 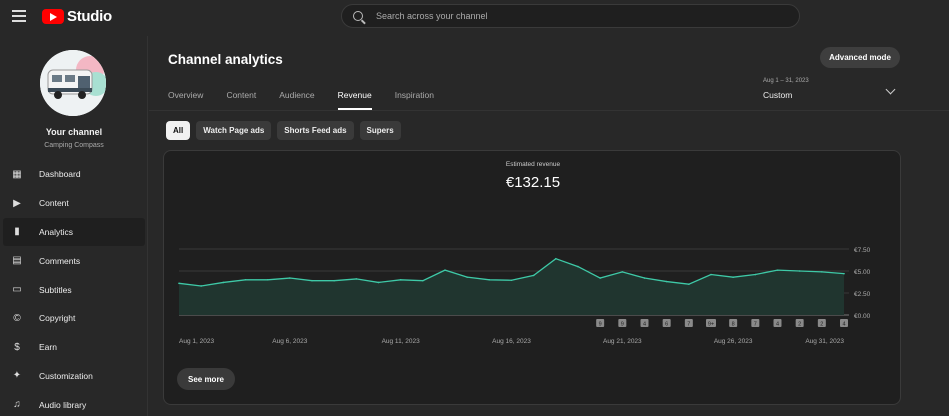 What do you see at coordinates (73, 83) in the screenshot?
I see `channel-avatar` at bounding box center [73, 83].